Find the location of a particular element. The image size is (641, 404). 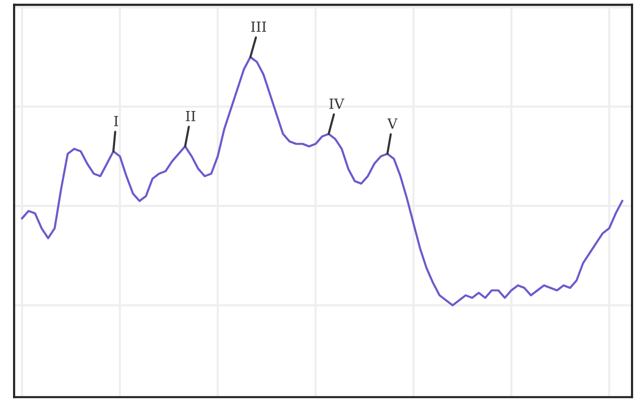

annotation: III is located at coordinates (258, 27).